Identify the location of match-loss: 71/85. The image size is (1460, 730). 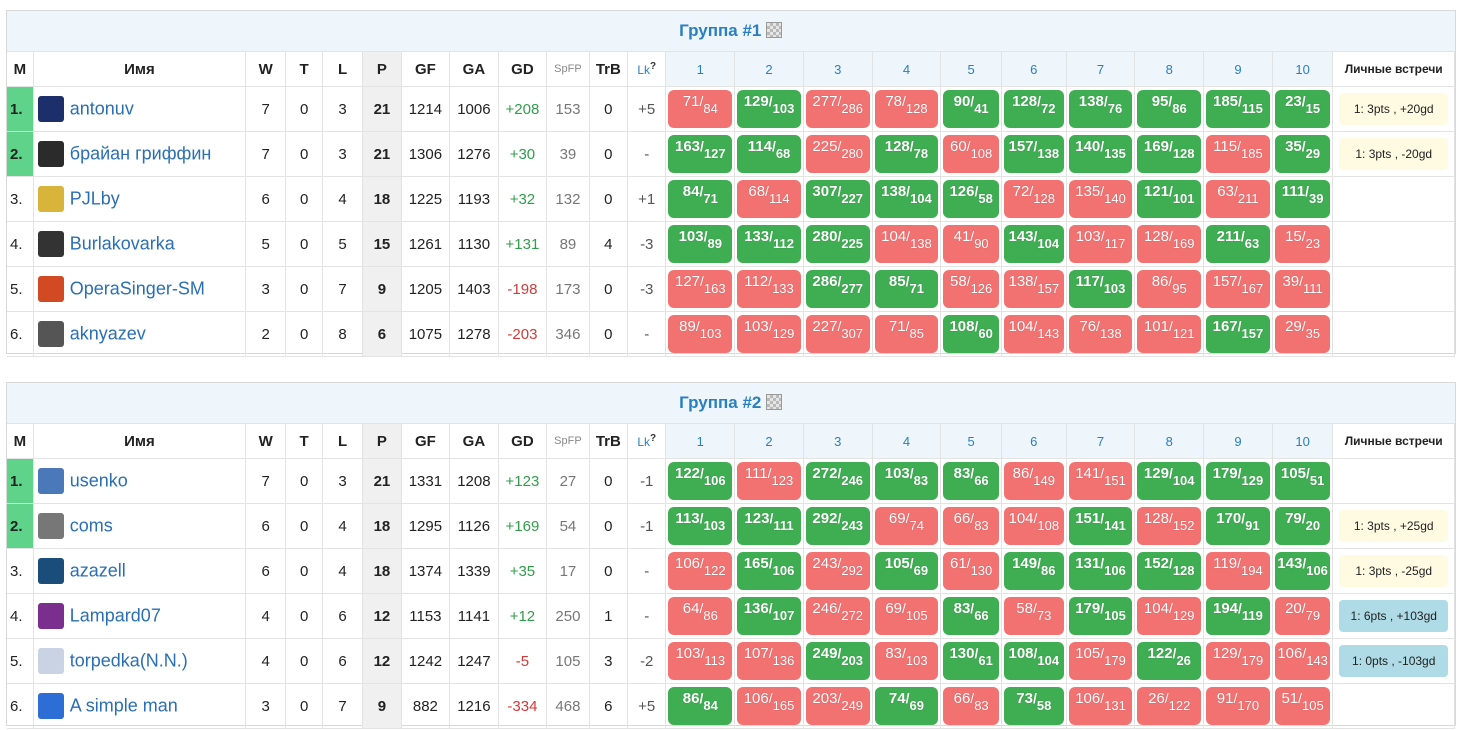
(906, 334).